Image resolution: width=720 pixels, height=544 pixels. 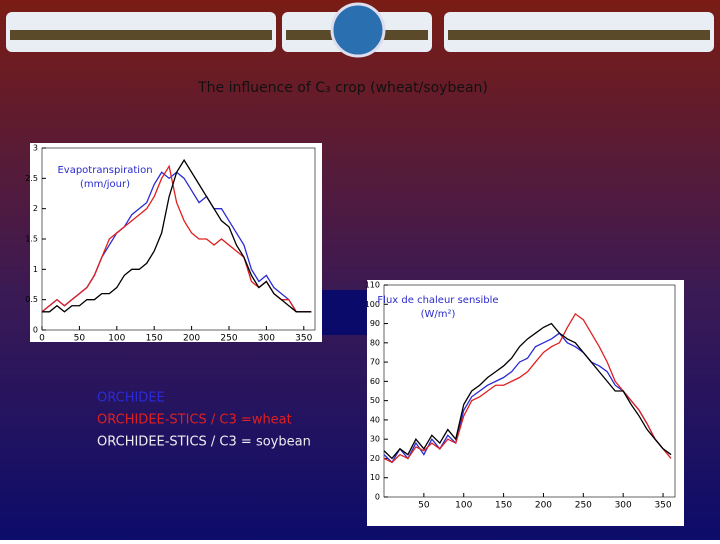 I want to click on chart-title: (W/m²), so click(x=438, y=314).